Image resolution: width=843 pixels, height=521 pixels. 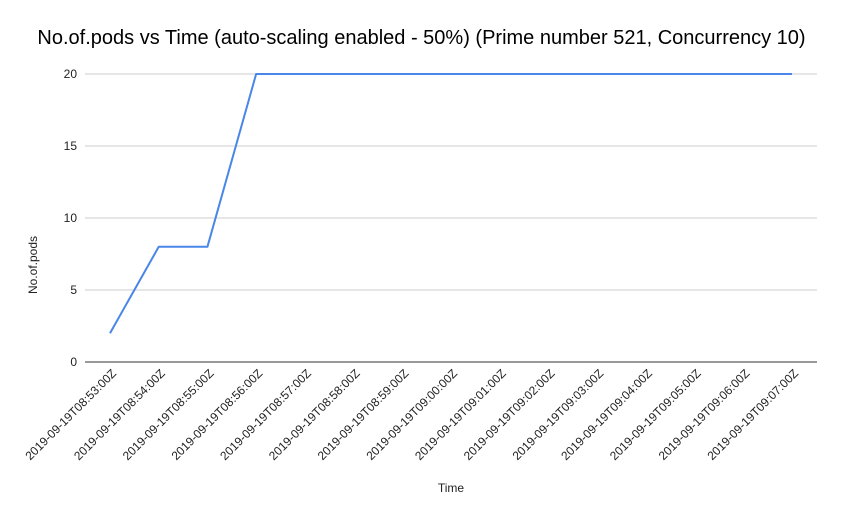 I want to click on y-axis-title: No.of.pods, so click(x=33, y=265).